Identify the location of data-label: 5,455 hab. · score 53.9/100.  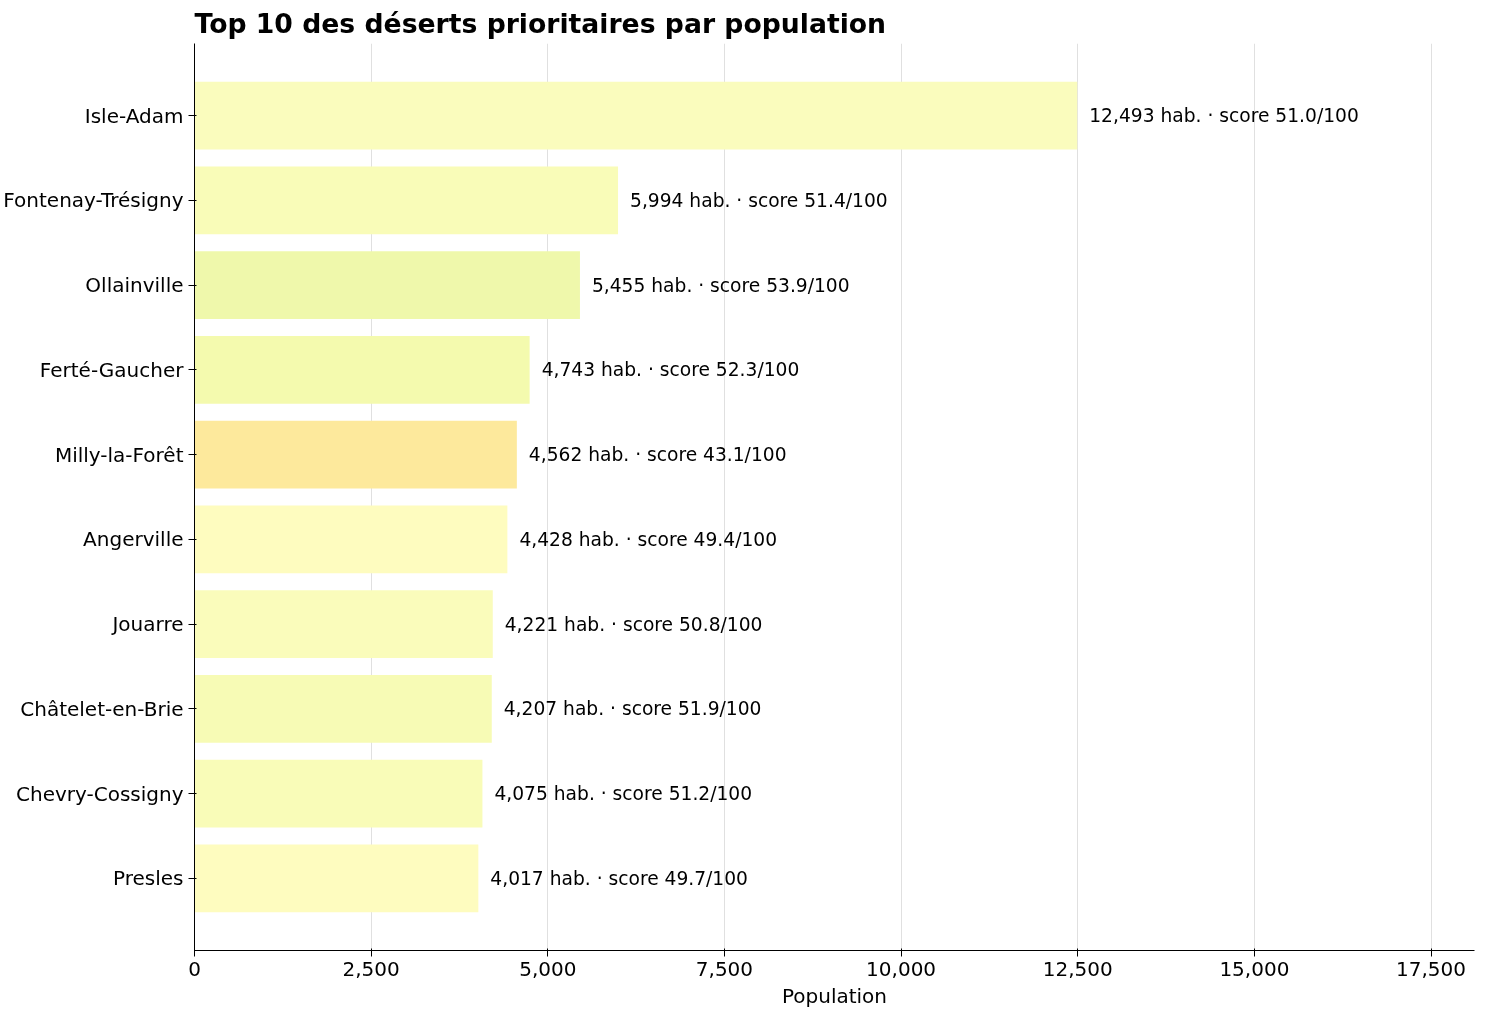
(720, 285).